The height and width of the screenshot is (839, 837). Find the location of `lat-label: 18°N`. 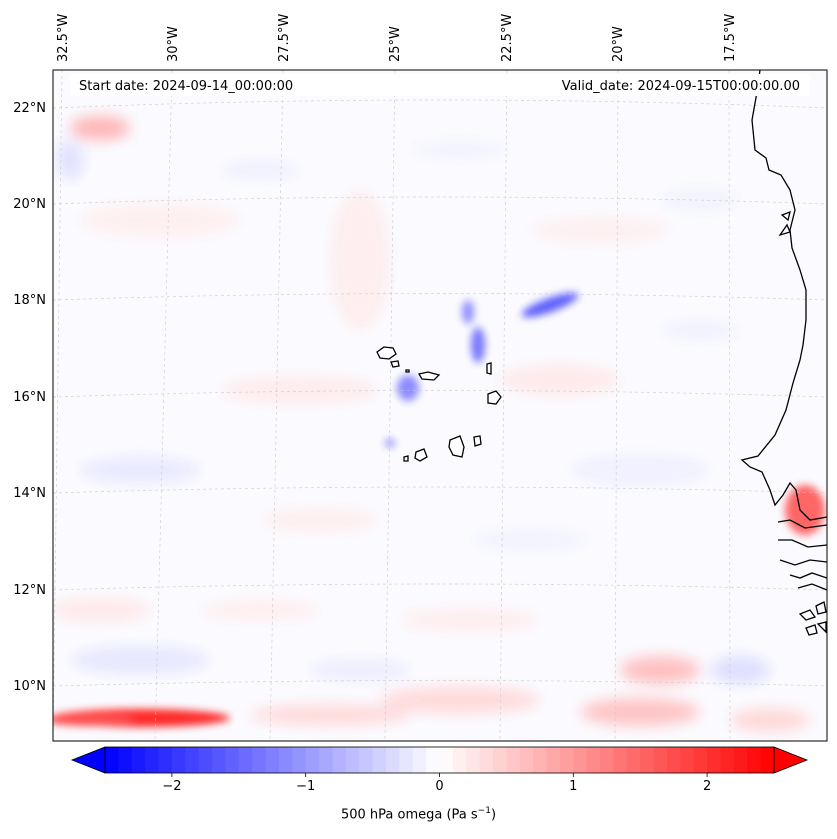

lat-label: 18°N is located at coordinates (29, 300).